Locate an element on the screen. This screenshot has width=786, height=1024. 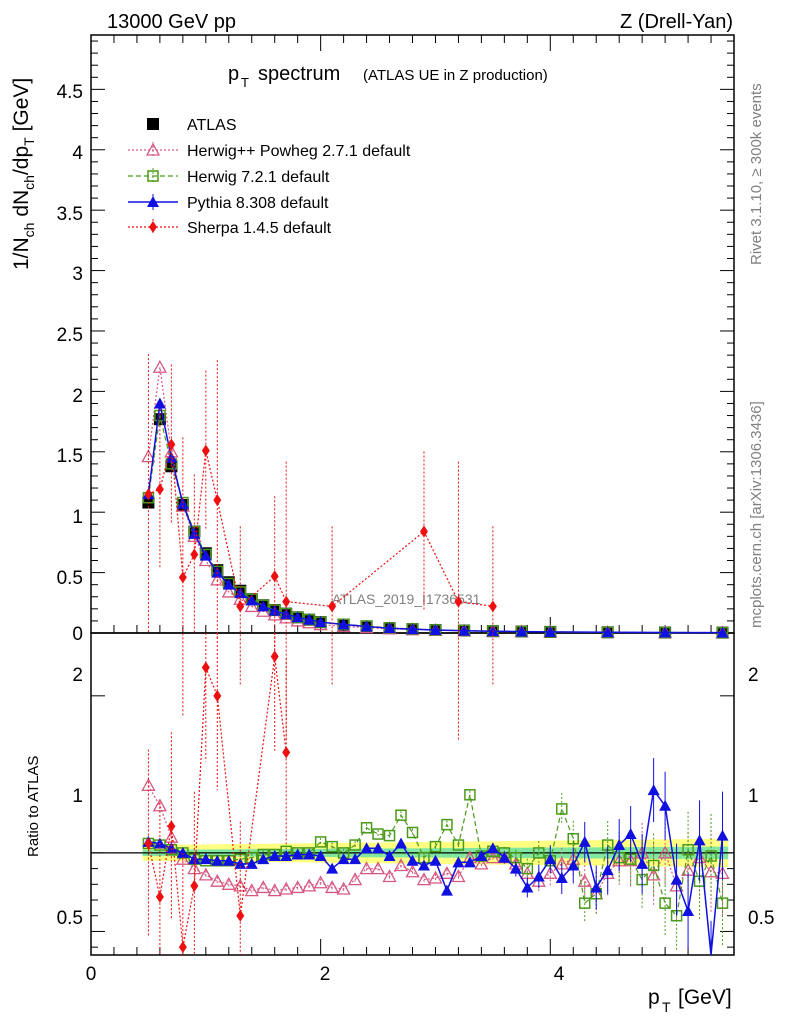
plot-title: p T spectrum (ATLAS UE in Z production) is located at coordinates (388, 76).